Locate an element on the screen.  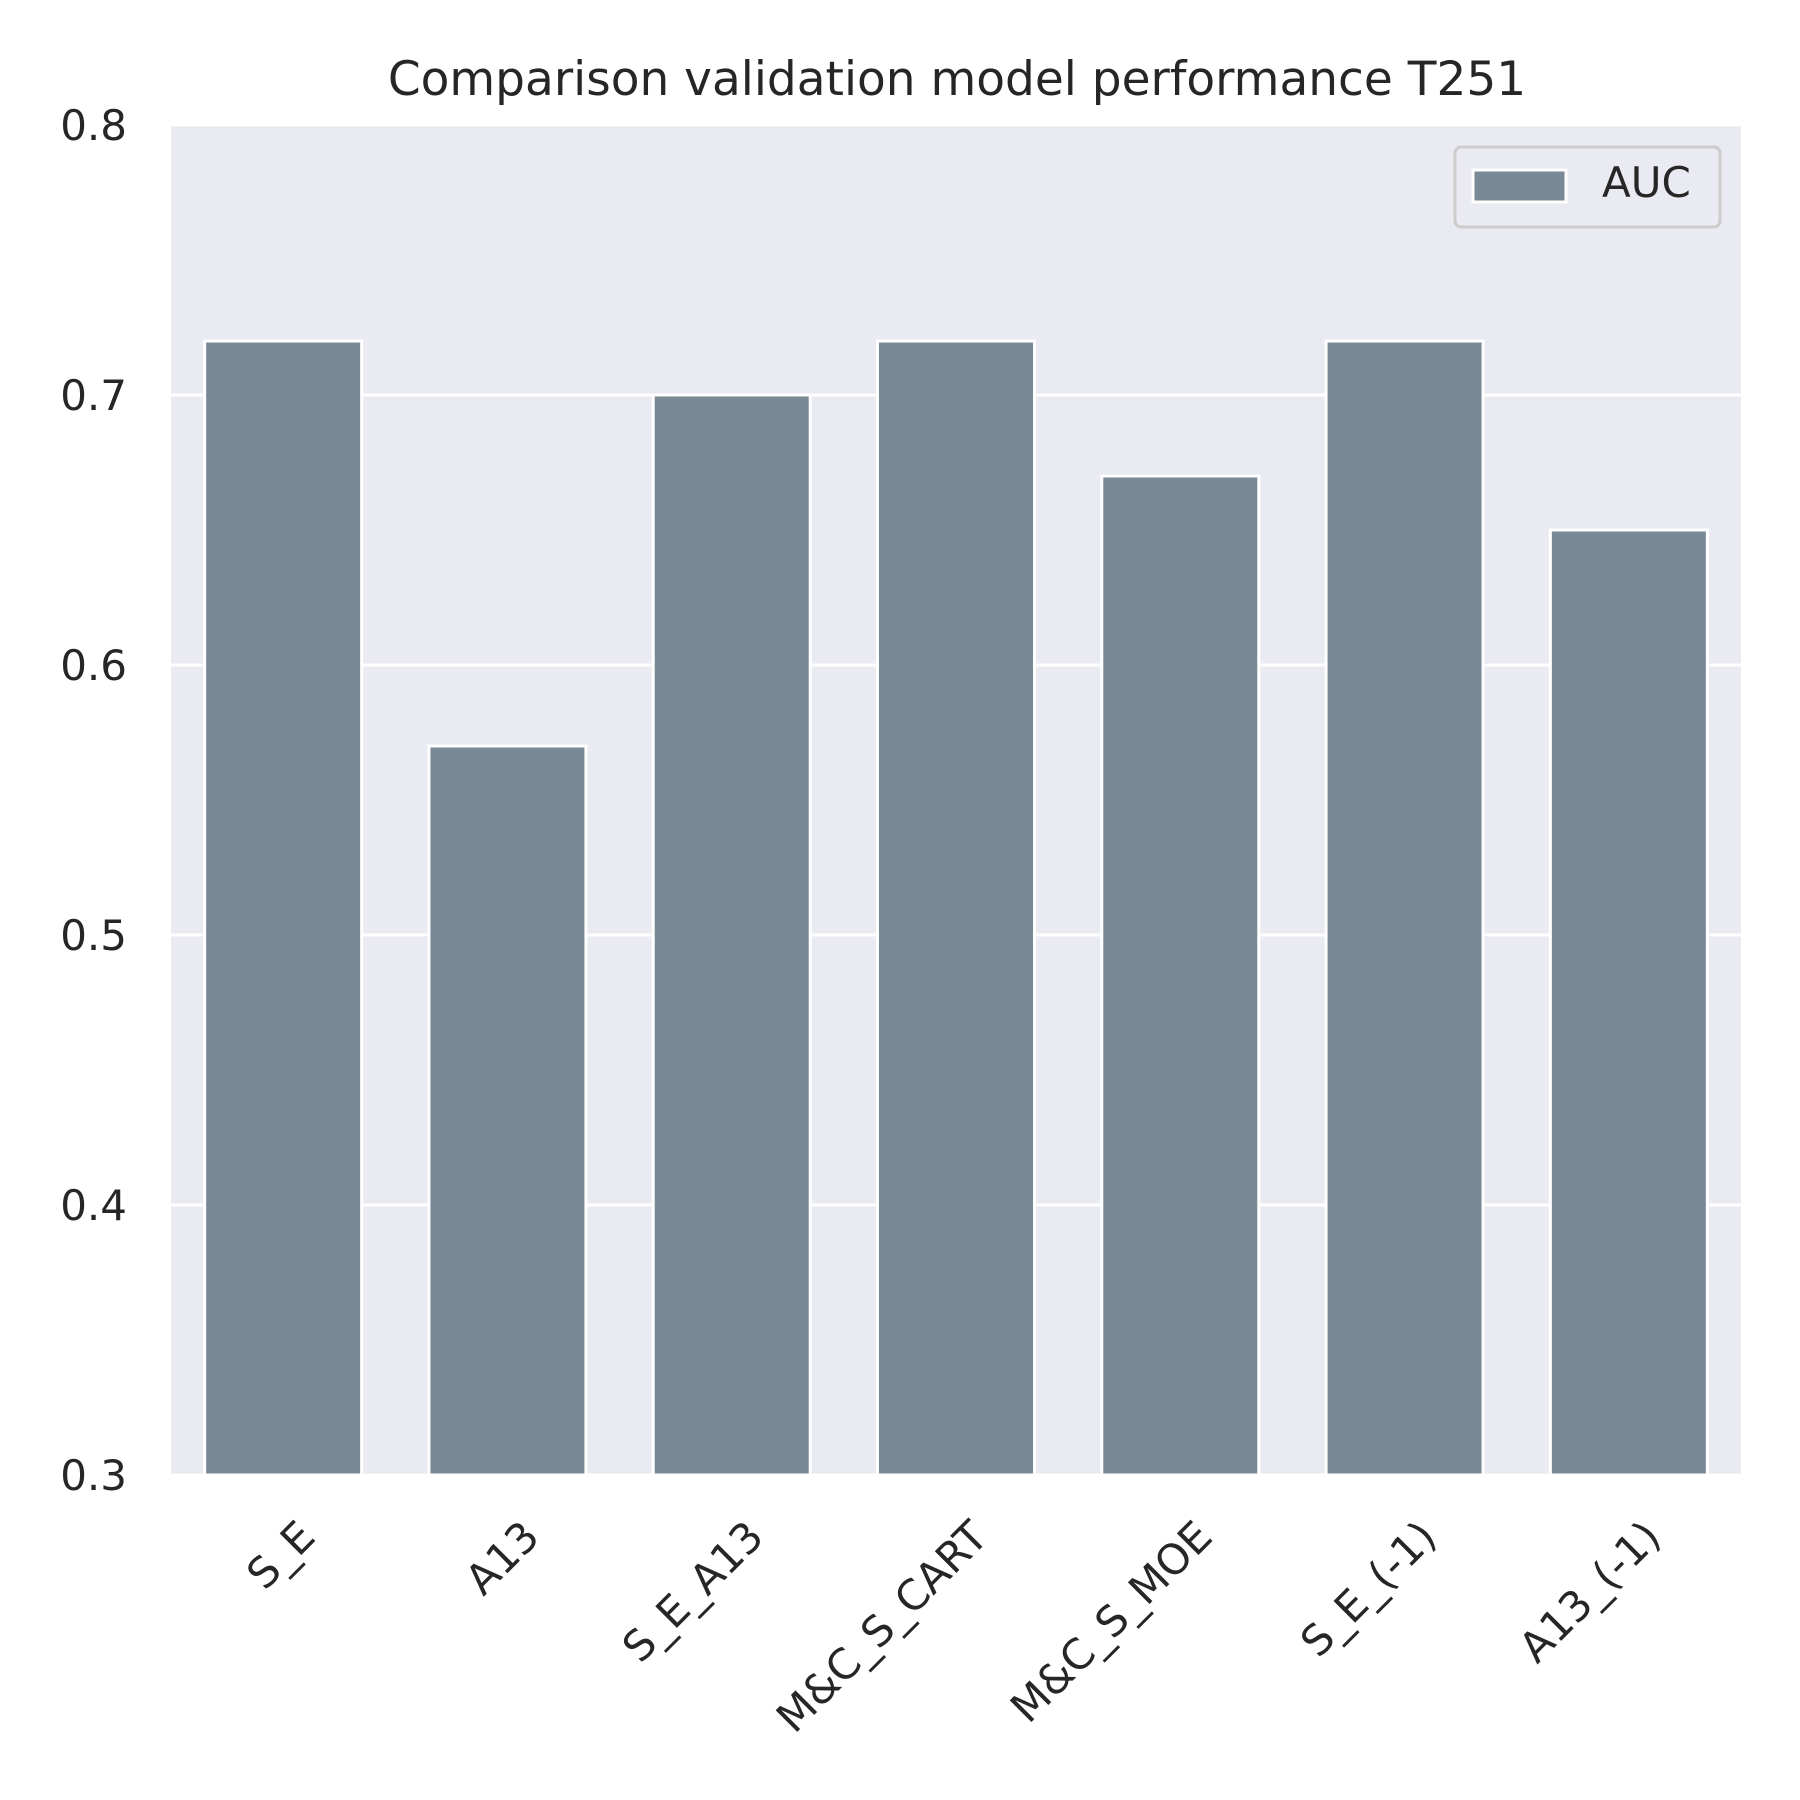
legend-box is located at coordinates (1587, 187).